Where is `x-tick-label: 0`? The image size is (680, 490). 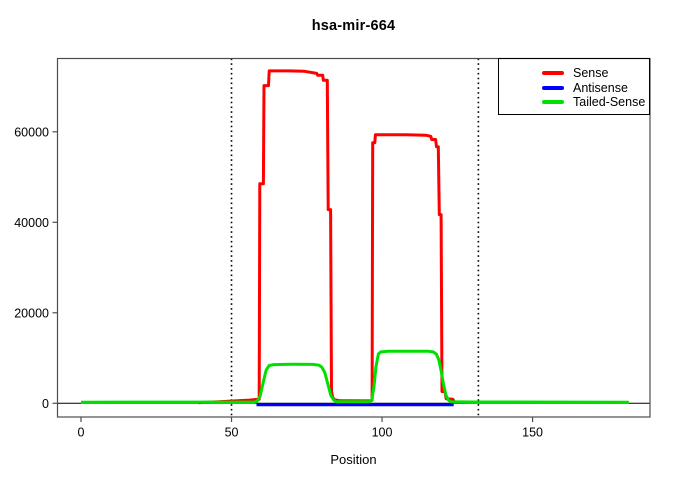 x-tick-label: 0 is located at coordinates (81, 433).